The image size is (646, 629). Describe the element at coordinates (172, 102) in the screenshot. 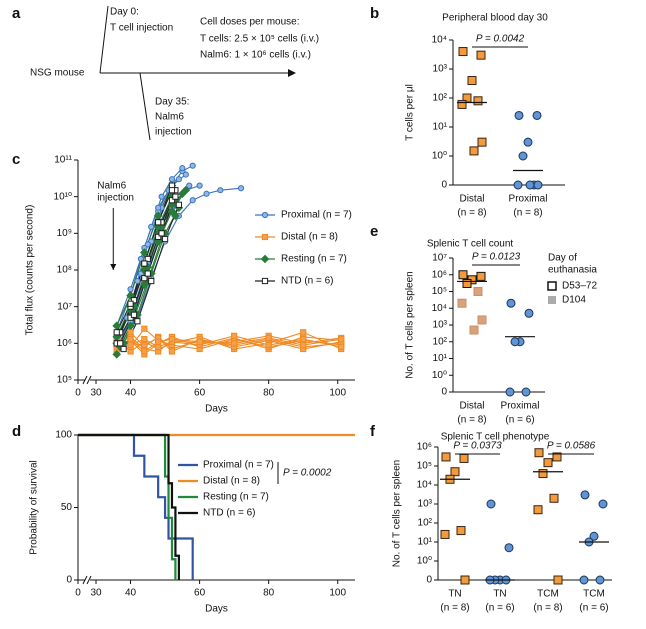

I see `event-label: Day 35:` at that location.